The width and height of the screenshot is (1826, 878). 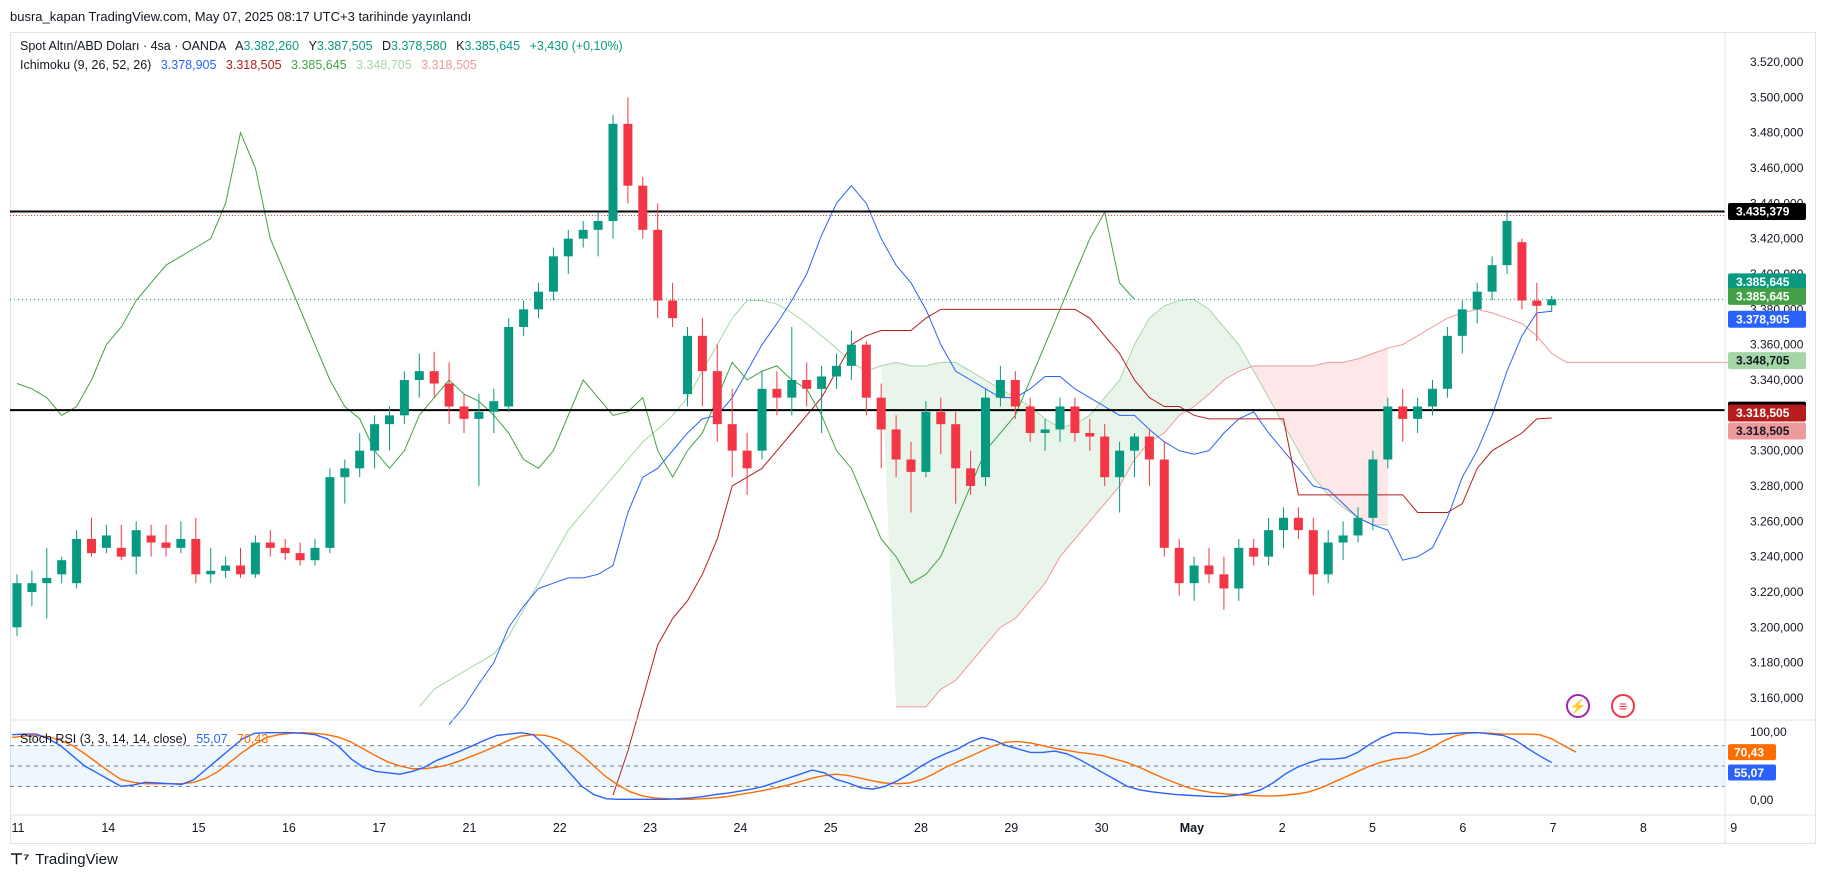 What do you see at coordinates (1777, 627) in the screenshot?
I see `price-tick-label: 3.200,000` at bounding box center [1777, 627].